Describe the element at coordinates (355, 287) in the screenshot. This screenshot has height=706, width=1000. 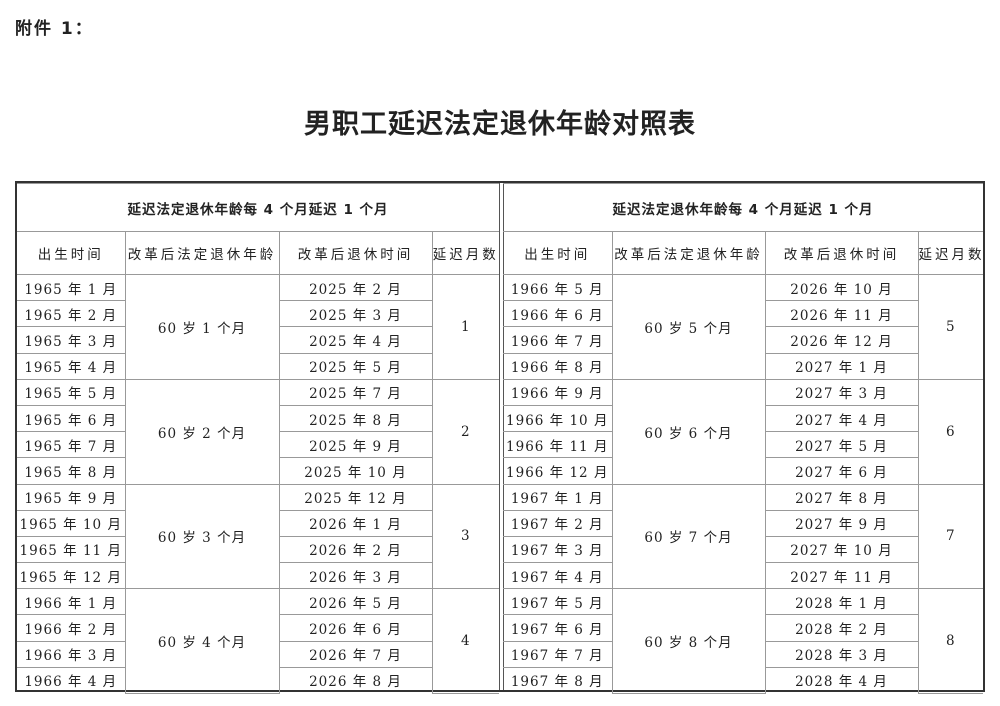
I see `retirement-date-cell: 2025 年 2 月` at that location.